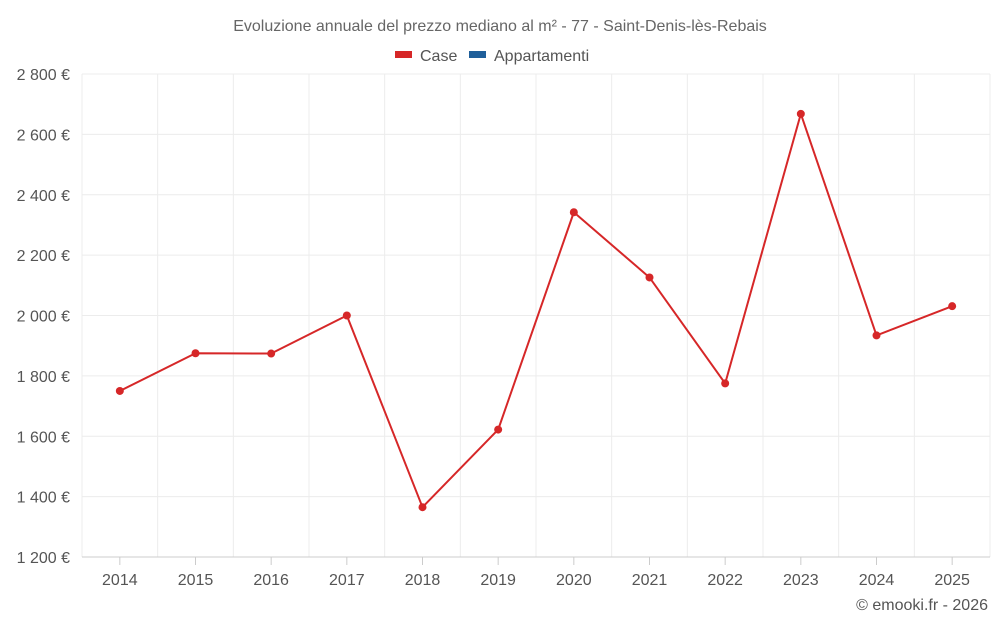 The height and width of the screenshot is (625, 1000). I want to click on x-tick-label: 2021, so click(650, 580).